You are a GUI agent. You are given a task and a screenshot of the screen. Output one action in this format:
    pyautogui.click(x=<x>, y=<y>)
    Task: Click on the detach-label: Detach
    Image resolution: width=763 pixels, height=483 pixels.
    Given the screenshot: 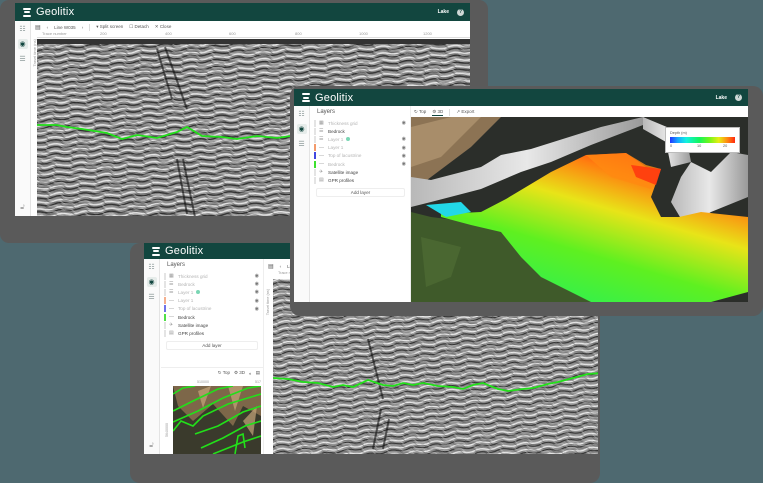 What is the action you would take?
    pyautogui.click(x=141, y=26)
    